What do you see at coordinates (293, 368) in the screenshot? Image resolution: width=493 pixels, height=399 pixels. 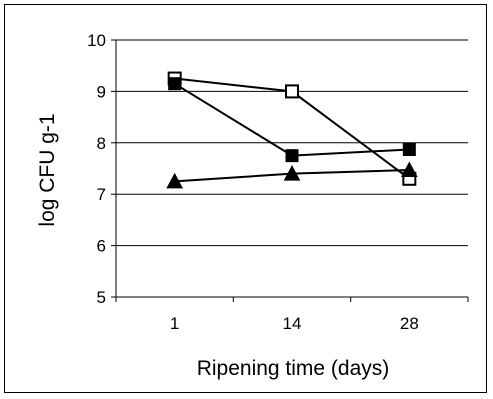 I see `x-axis-title: Ripening time (days)` at bounding box center [293, 368].